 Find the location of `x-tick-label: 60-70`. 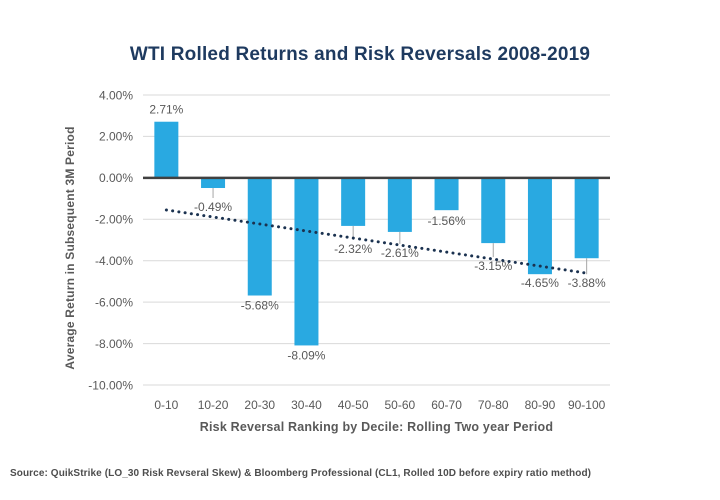

x-tick-label: 60-70 is located at coordinates (446, 405).